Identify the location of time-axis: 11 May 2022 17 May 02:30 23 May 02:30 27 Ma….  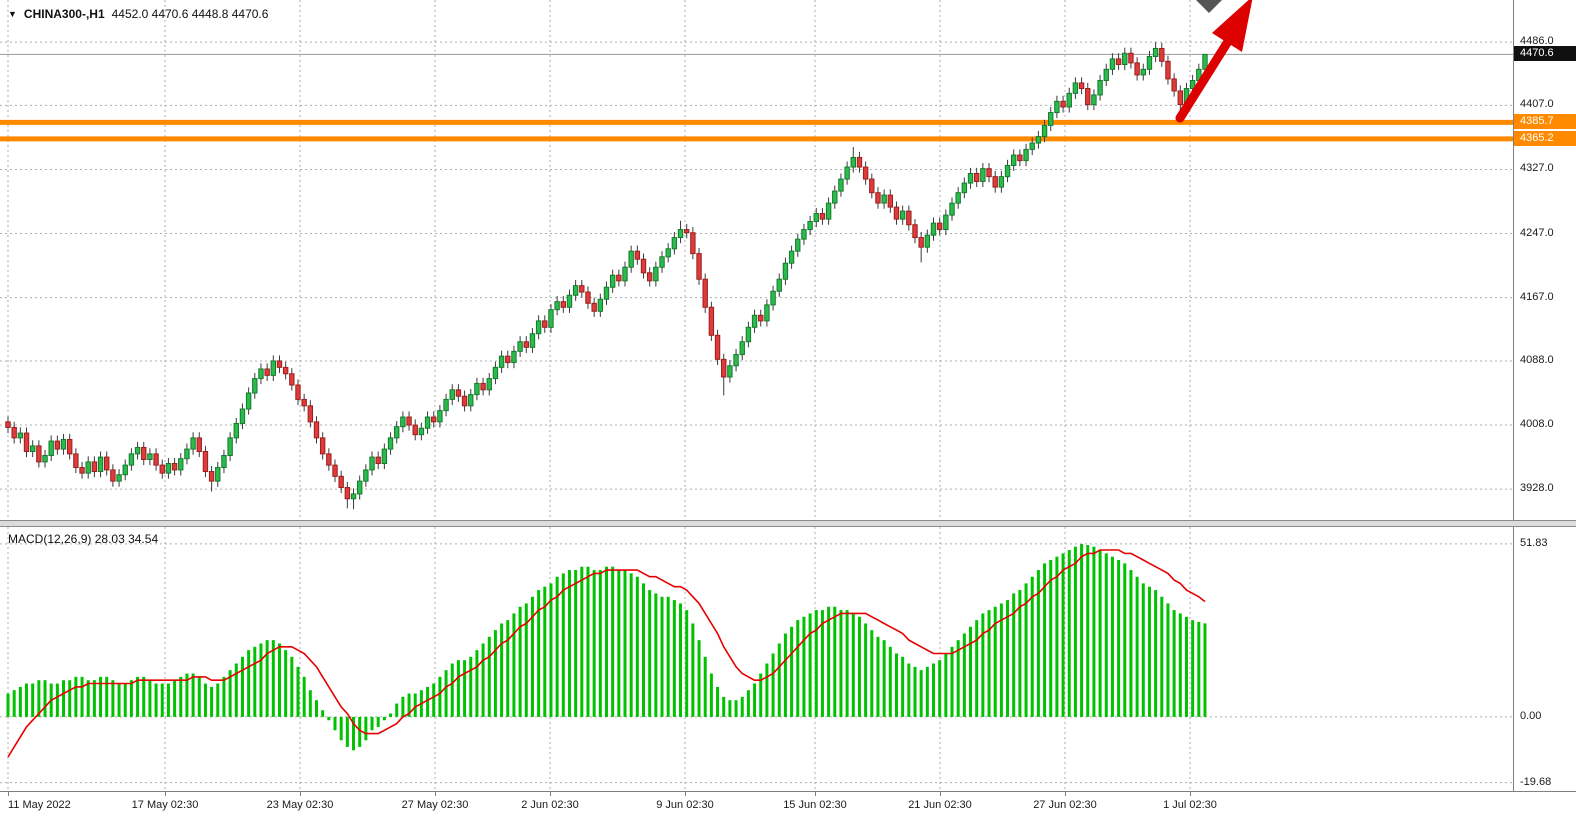
(788, 808).